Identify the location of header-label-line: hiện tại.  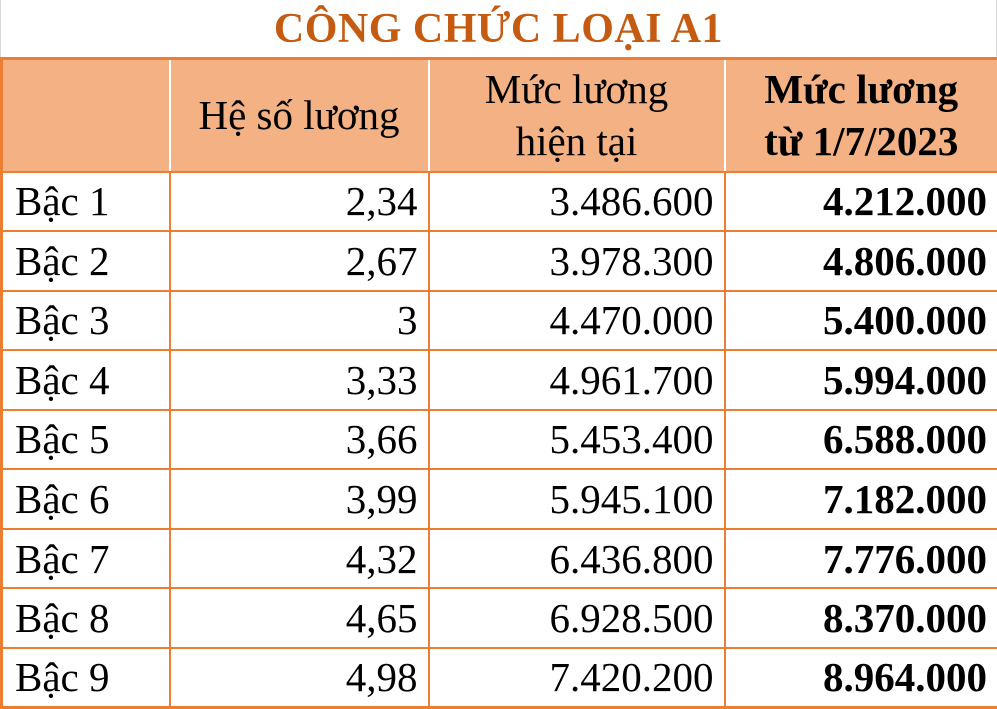
(576, 141).